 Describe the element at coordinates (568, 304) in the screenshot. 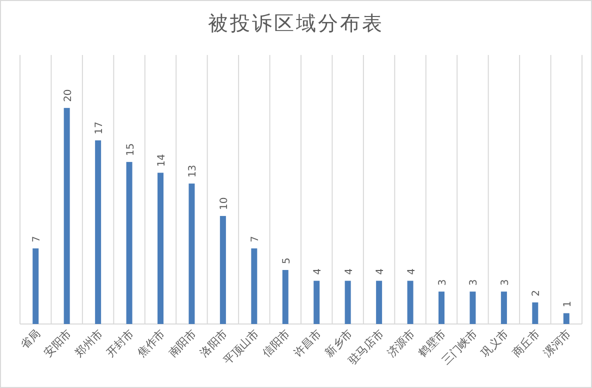

I see `data-label: 1` at that location.